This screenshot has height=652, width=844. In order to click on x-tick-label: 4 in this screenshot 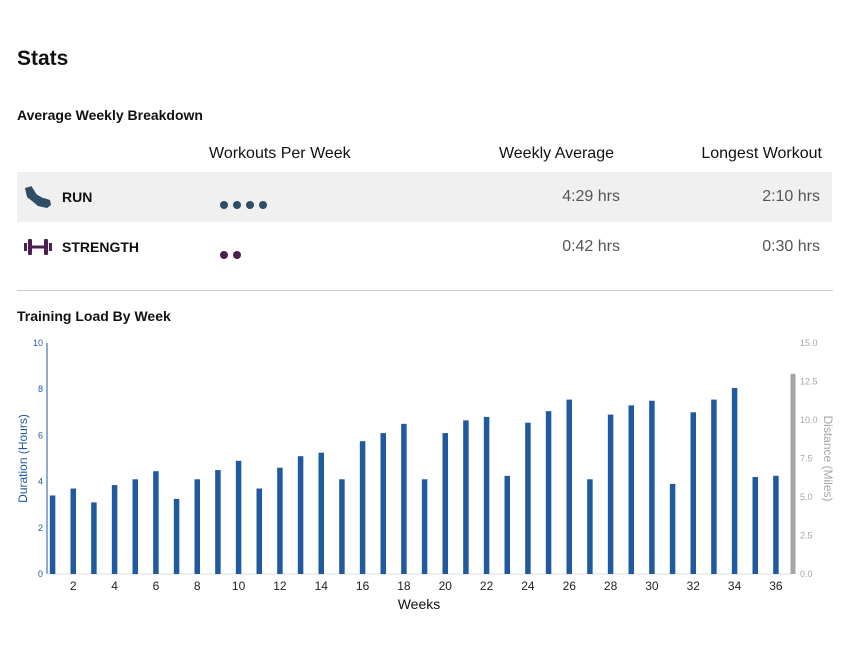, I will do `click(114, 586)`.